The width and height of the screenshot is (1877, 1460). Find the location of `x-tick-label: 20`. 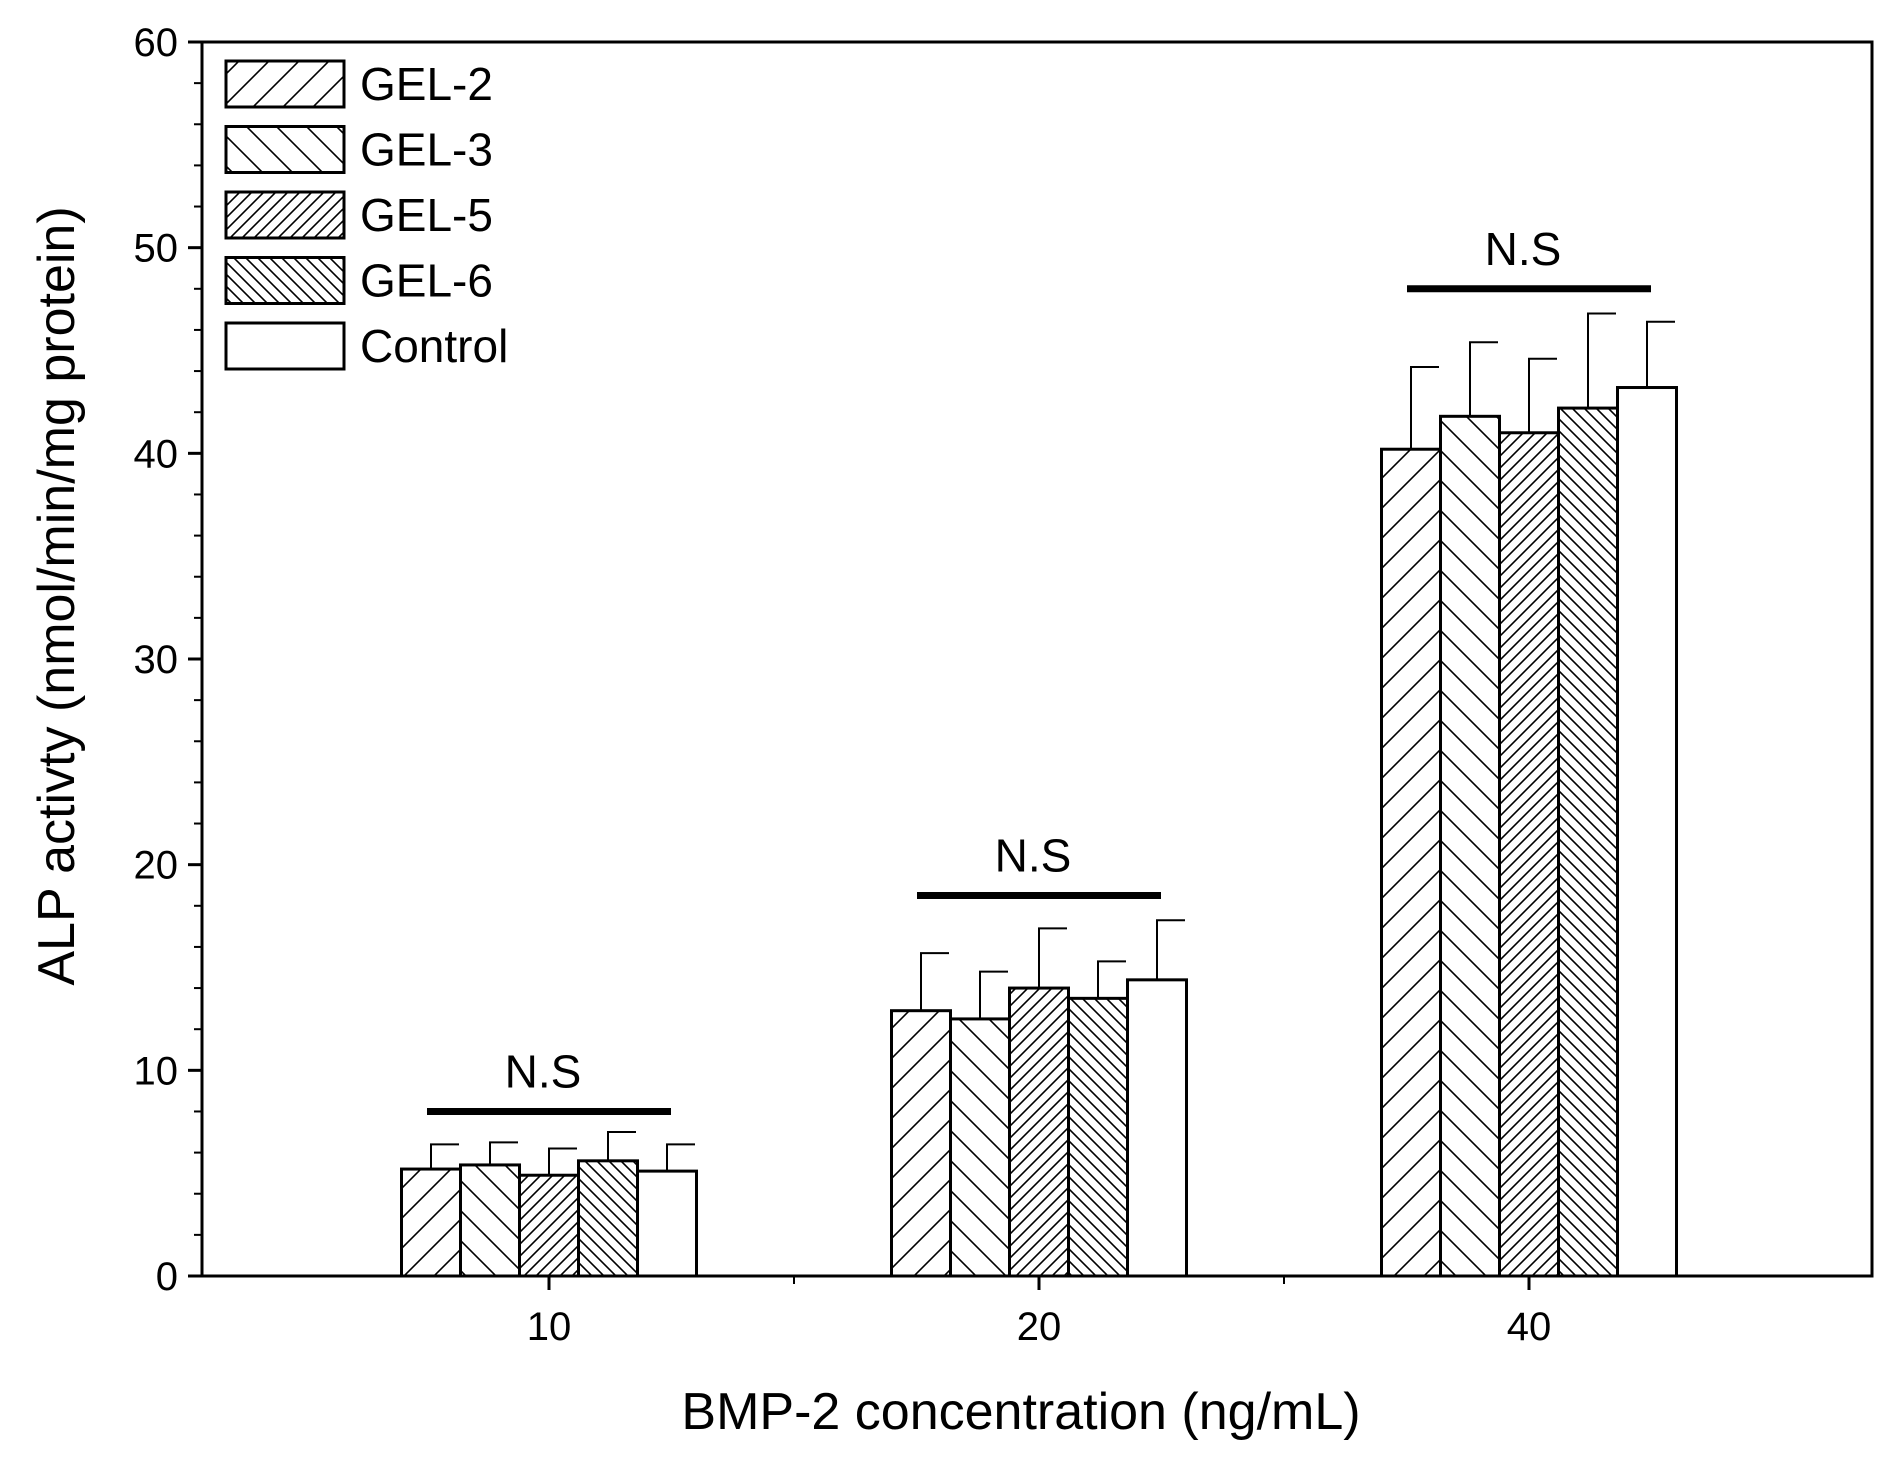

x-tick-label: 20 is located at coordinates (1039, 1327).